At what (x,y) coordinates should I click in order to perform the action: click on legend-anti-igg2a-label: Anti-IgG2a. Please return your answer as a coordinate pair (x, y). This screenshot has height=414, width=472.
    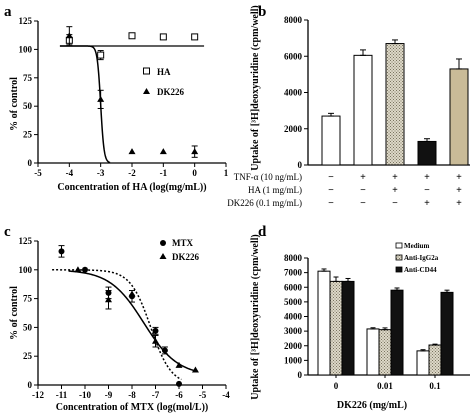
    Looking at the image, I should click on (421, 258).